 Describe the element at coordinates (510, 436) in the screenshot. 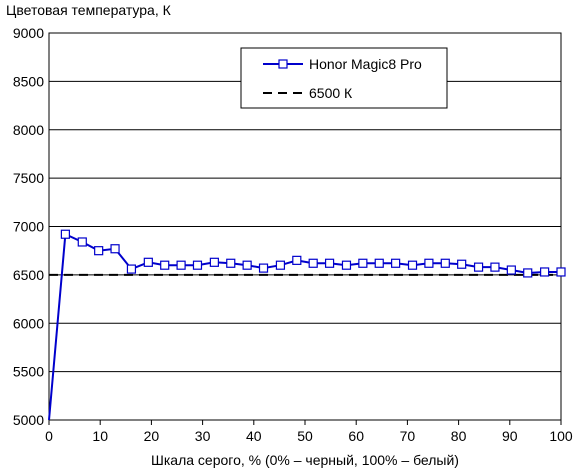

I see `x-tick-label: 90` at that location.